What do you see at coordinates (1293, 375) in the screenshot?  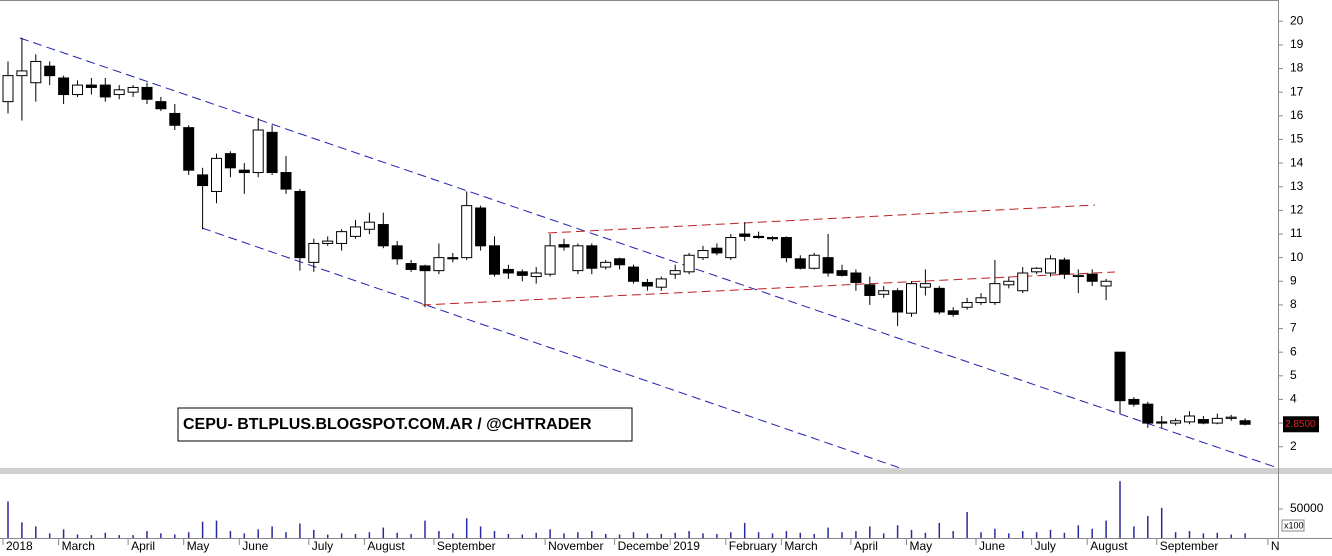 I see `y-tick-label: 5` at bounding box center [1293, 375].